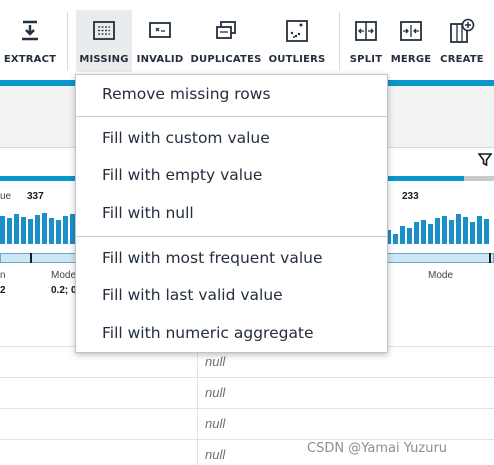 This screenshot has width=494, height=465. What do you see at coordinates (197, 406) in the screenshot?
I see `column-divider` at bounding box center [197, 406].